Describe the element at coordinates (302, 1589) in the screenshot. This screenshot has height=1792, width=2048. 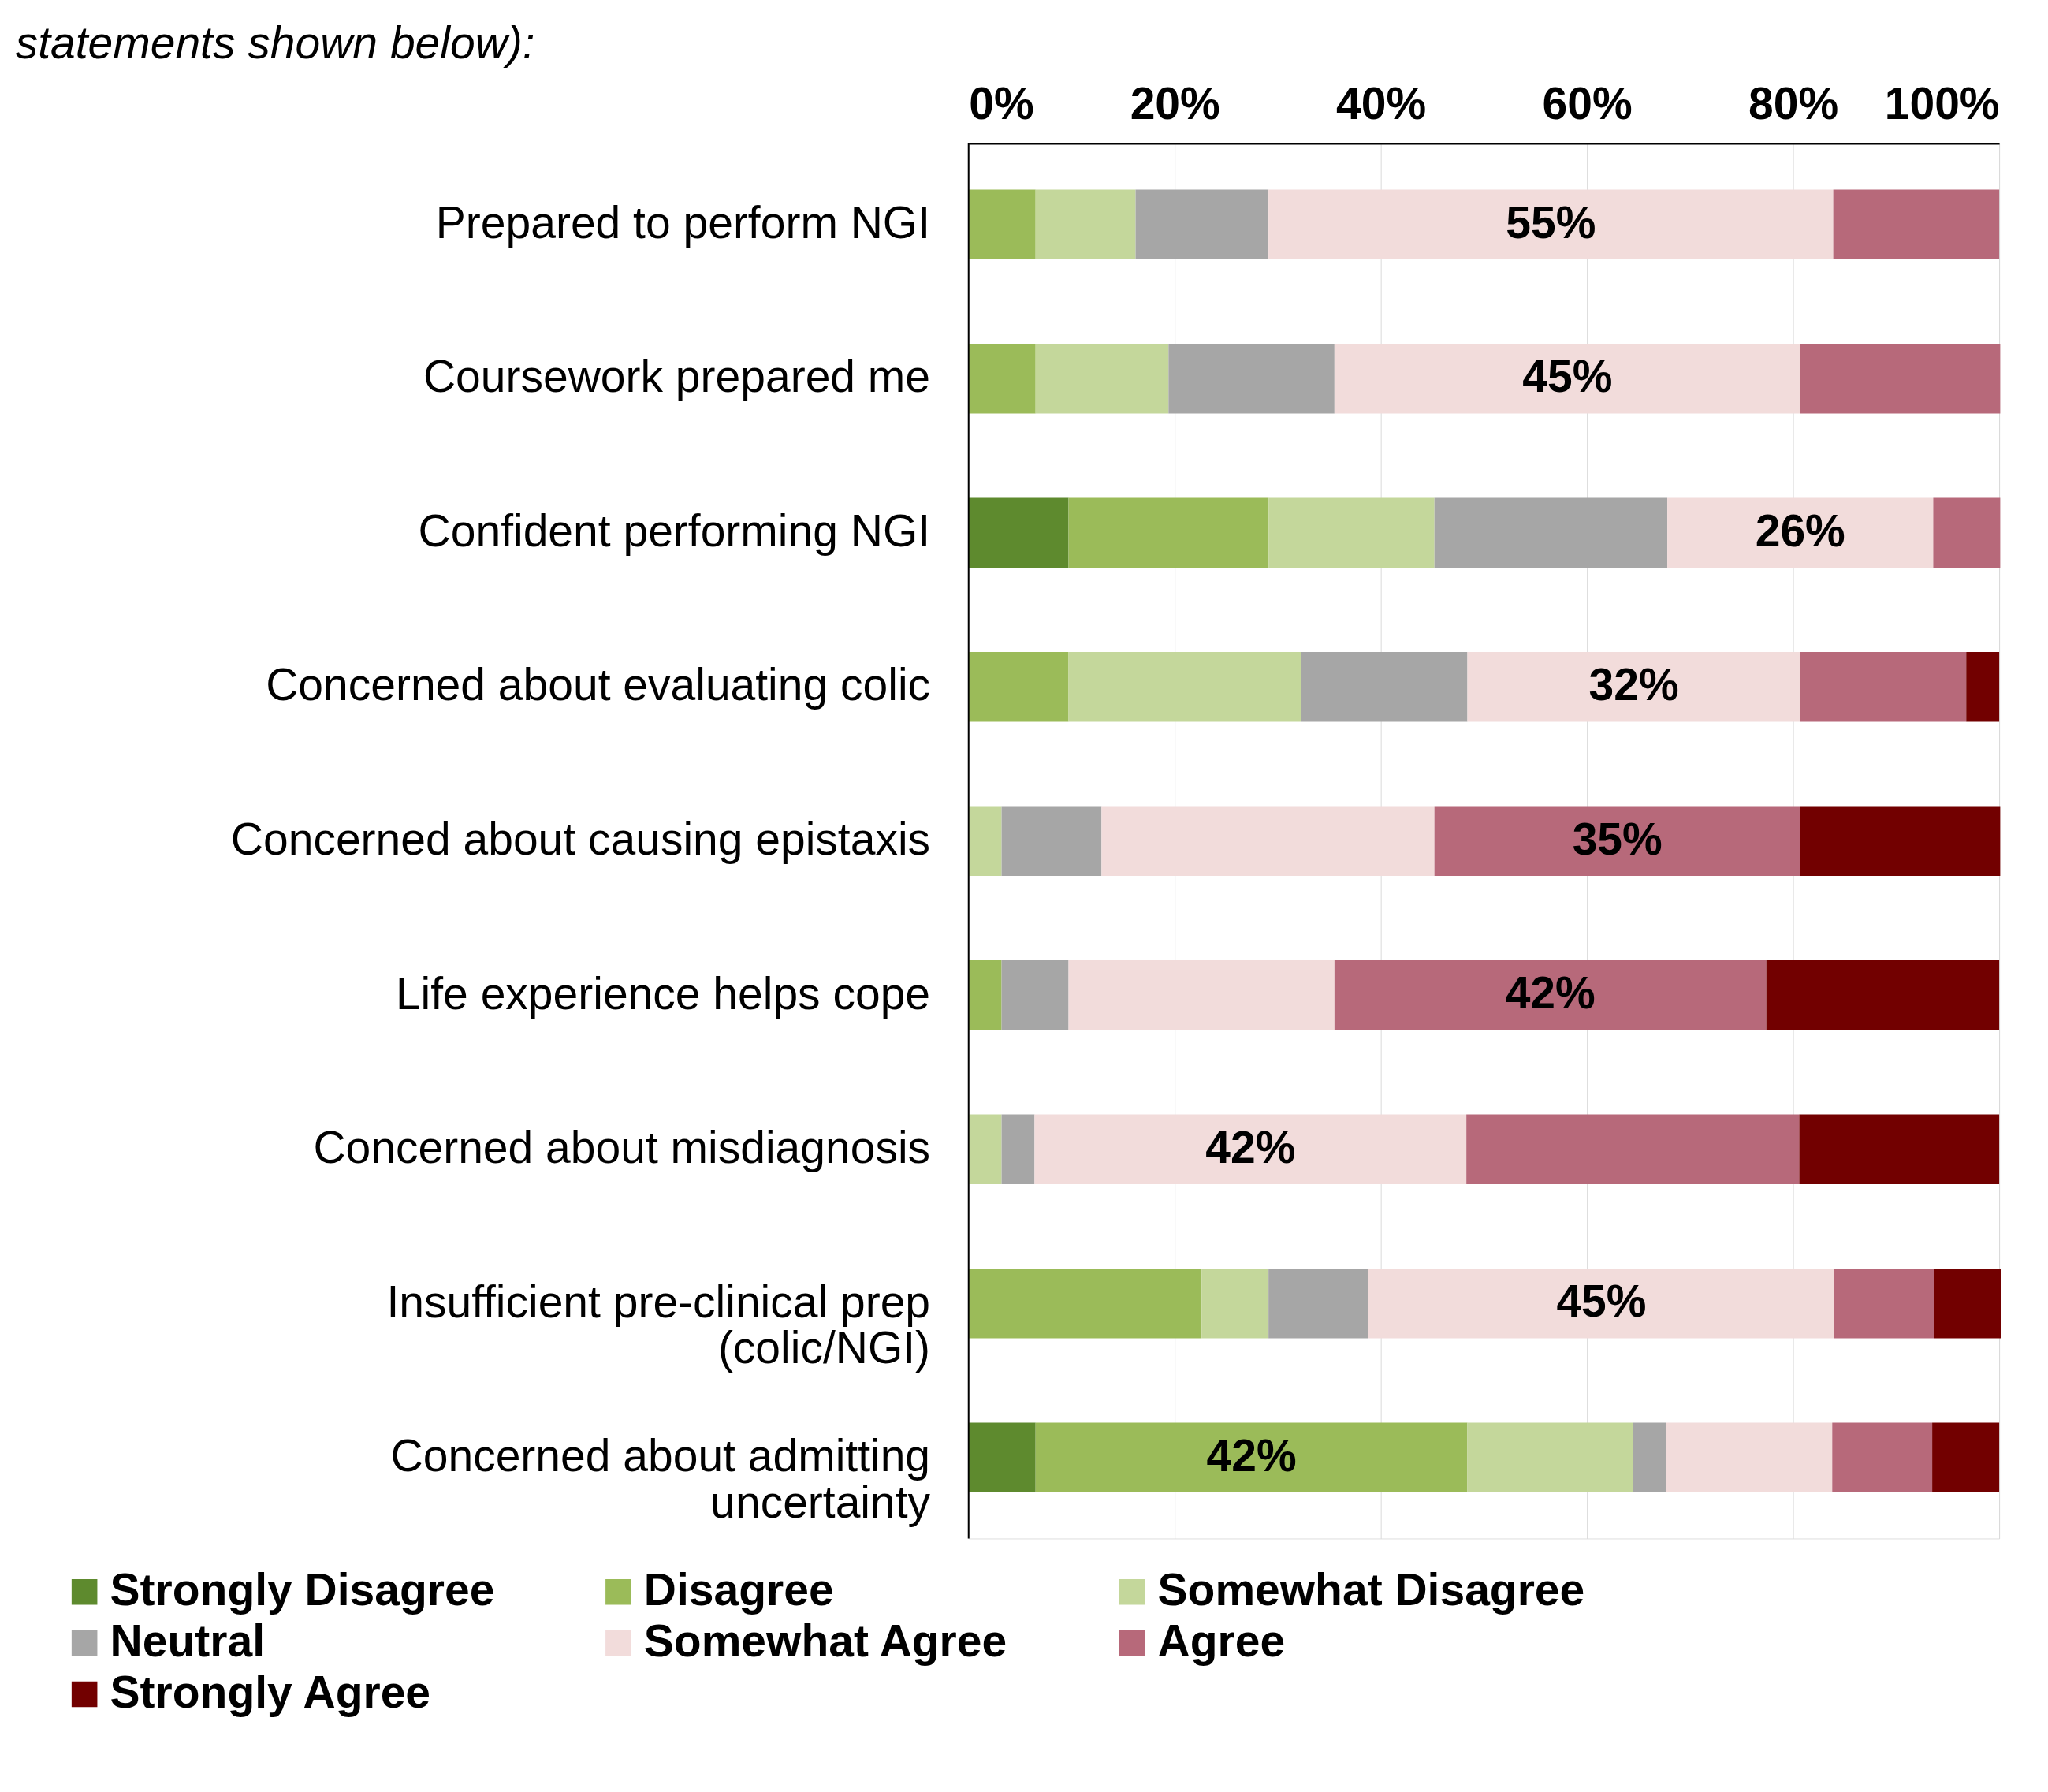
I see `legend-label: Strongly Disagree` at that location.